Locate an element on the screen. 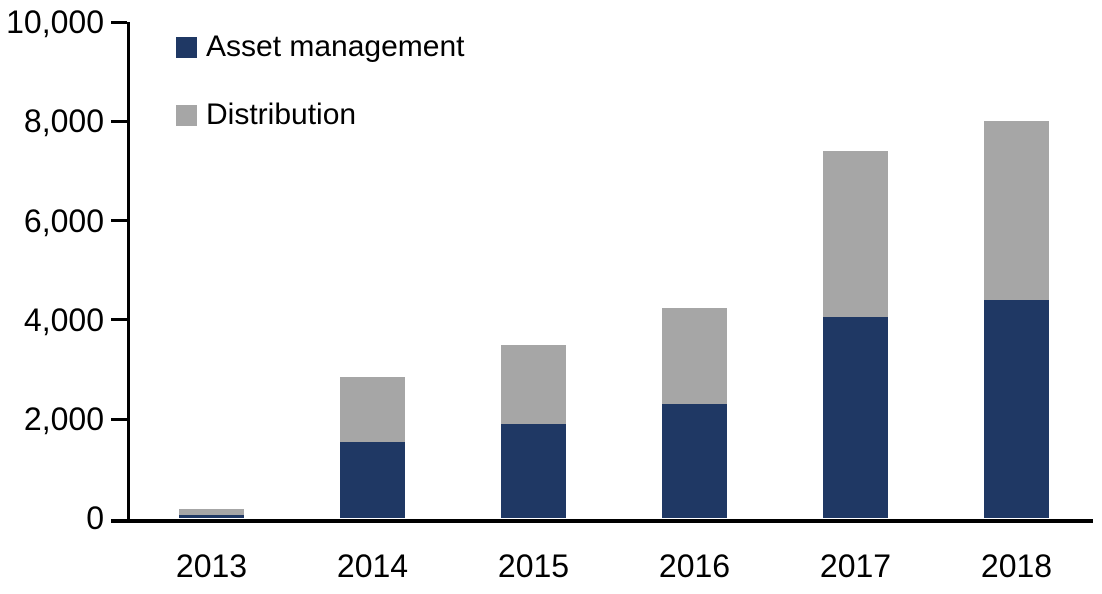 This screenshot has height=594, width=1102. x-axis-label-2014: 2014 is located at coordinates (372, 566).